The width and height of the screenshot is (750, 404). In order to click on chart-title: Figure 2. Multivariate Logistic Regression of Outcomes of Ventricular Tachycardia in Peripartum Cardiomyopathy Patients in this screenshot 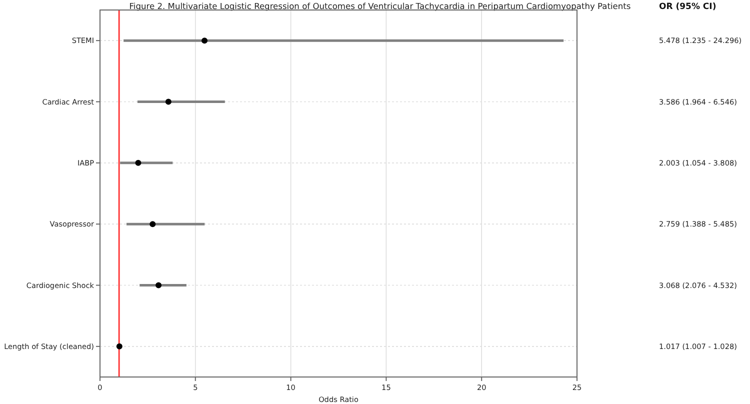, I will do `click(380, 6)`.